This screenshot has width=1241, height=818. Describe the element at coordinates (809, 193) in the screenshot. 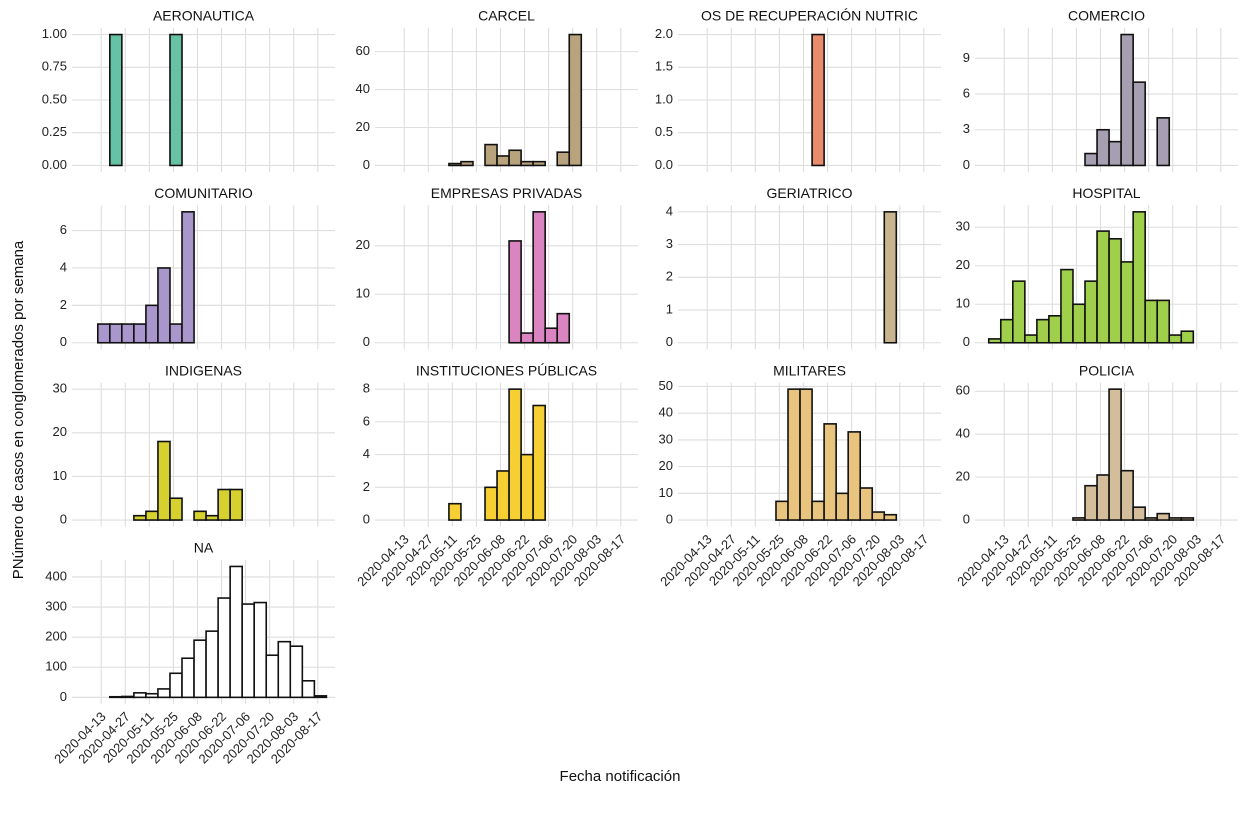

I see `panel-title: GERIATRICO` at that location.